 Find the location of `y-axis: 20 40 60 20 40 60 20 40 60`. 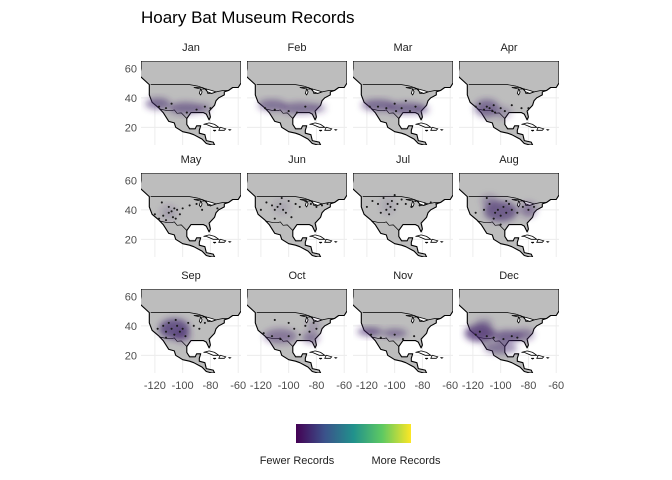

y-axis: 20 40 60 20 40 60 20 40 60 is located at coordinates (131, 212).